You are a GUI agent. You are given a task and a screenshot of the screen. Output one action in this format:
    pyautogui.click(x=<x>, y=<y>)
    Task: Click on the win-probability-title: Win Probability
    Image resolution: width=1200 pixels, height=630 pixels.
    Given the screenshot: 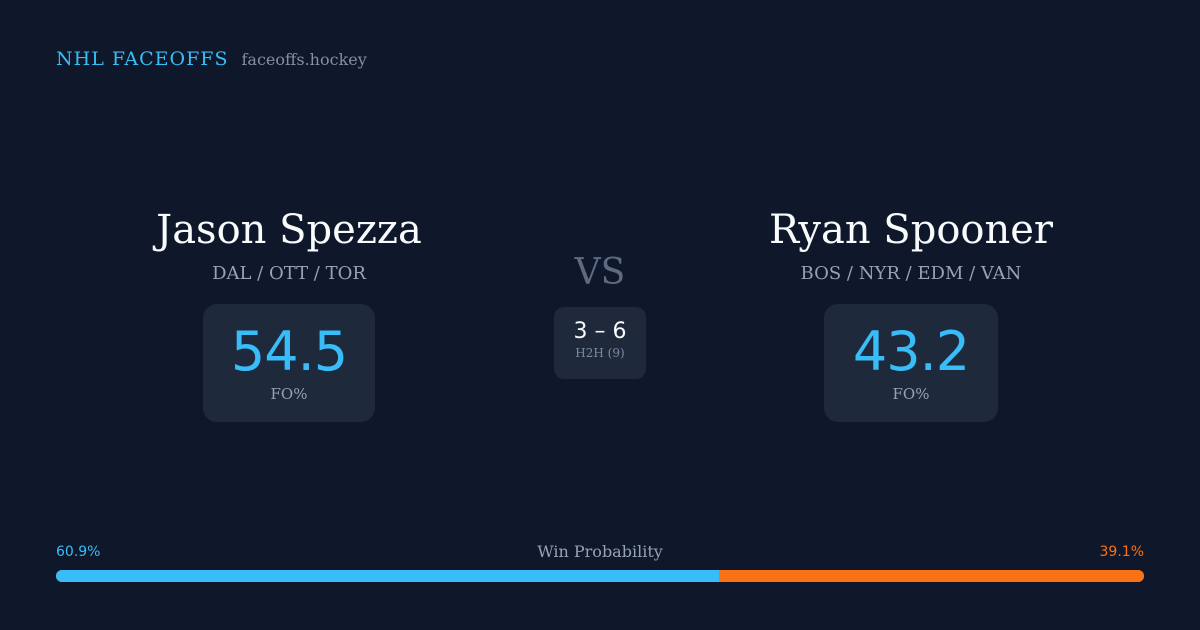 What is the action you would take?
    pyautogui.click(x=600, y=551)
    